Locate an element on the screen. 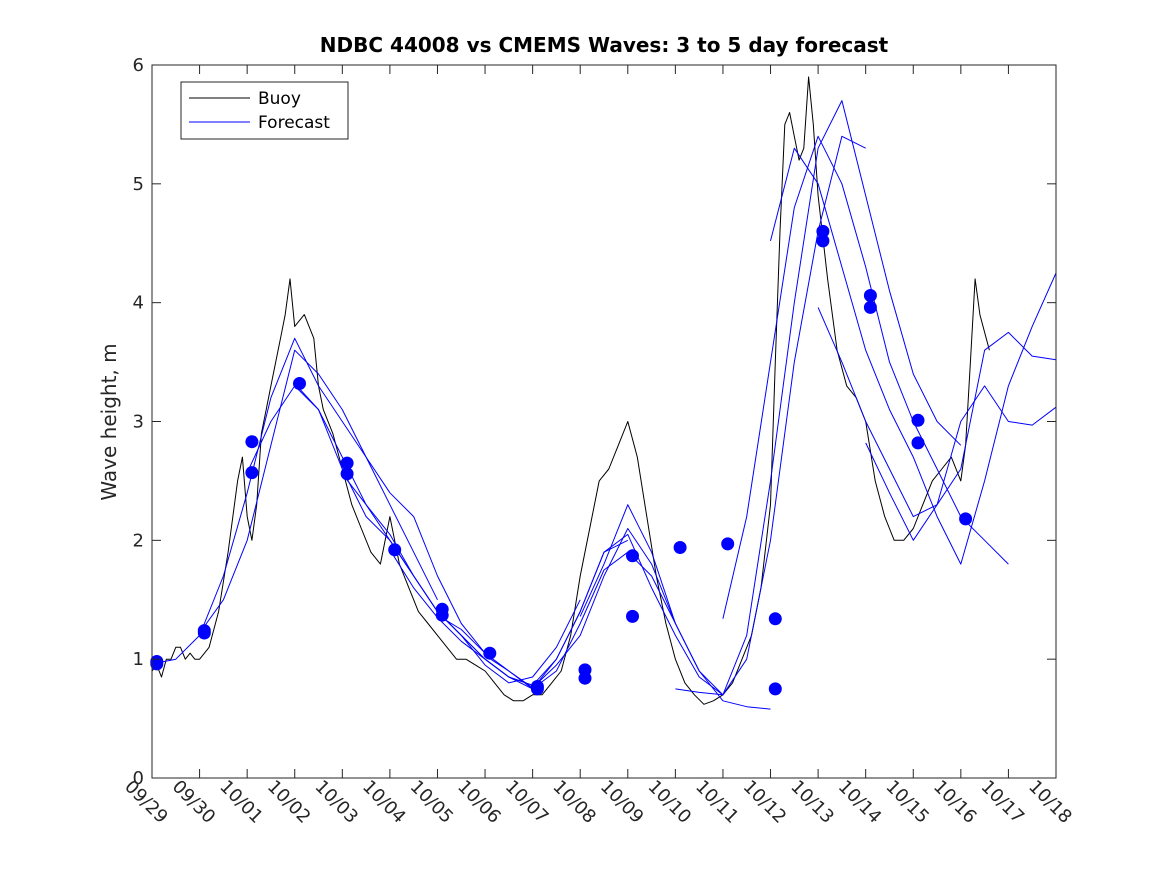 This screenshot has width=1167, height=875. y-tick-label: 6 is located at coordinates (138, 65).